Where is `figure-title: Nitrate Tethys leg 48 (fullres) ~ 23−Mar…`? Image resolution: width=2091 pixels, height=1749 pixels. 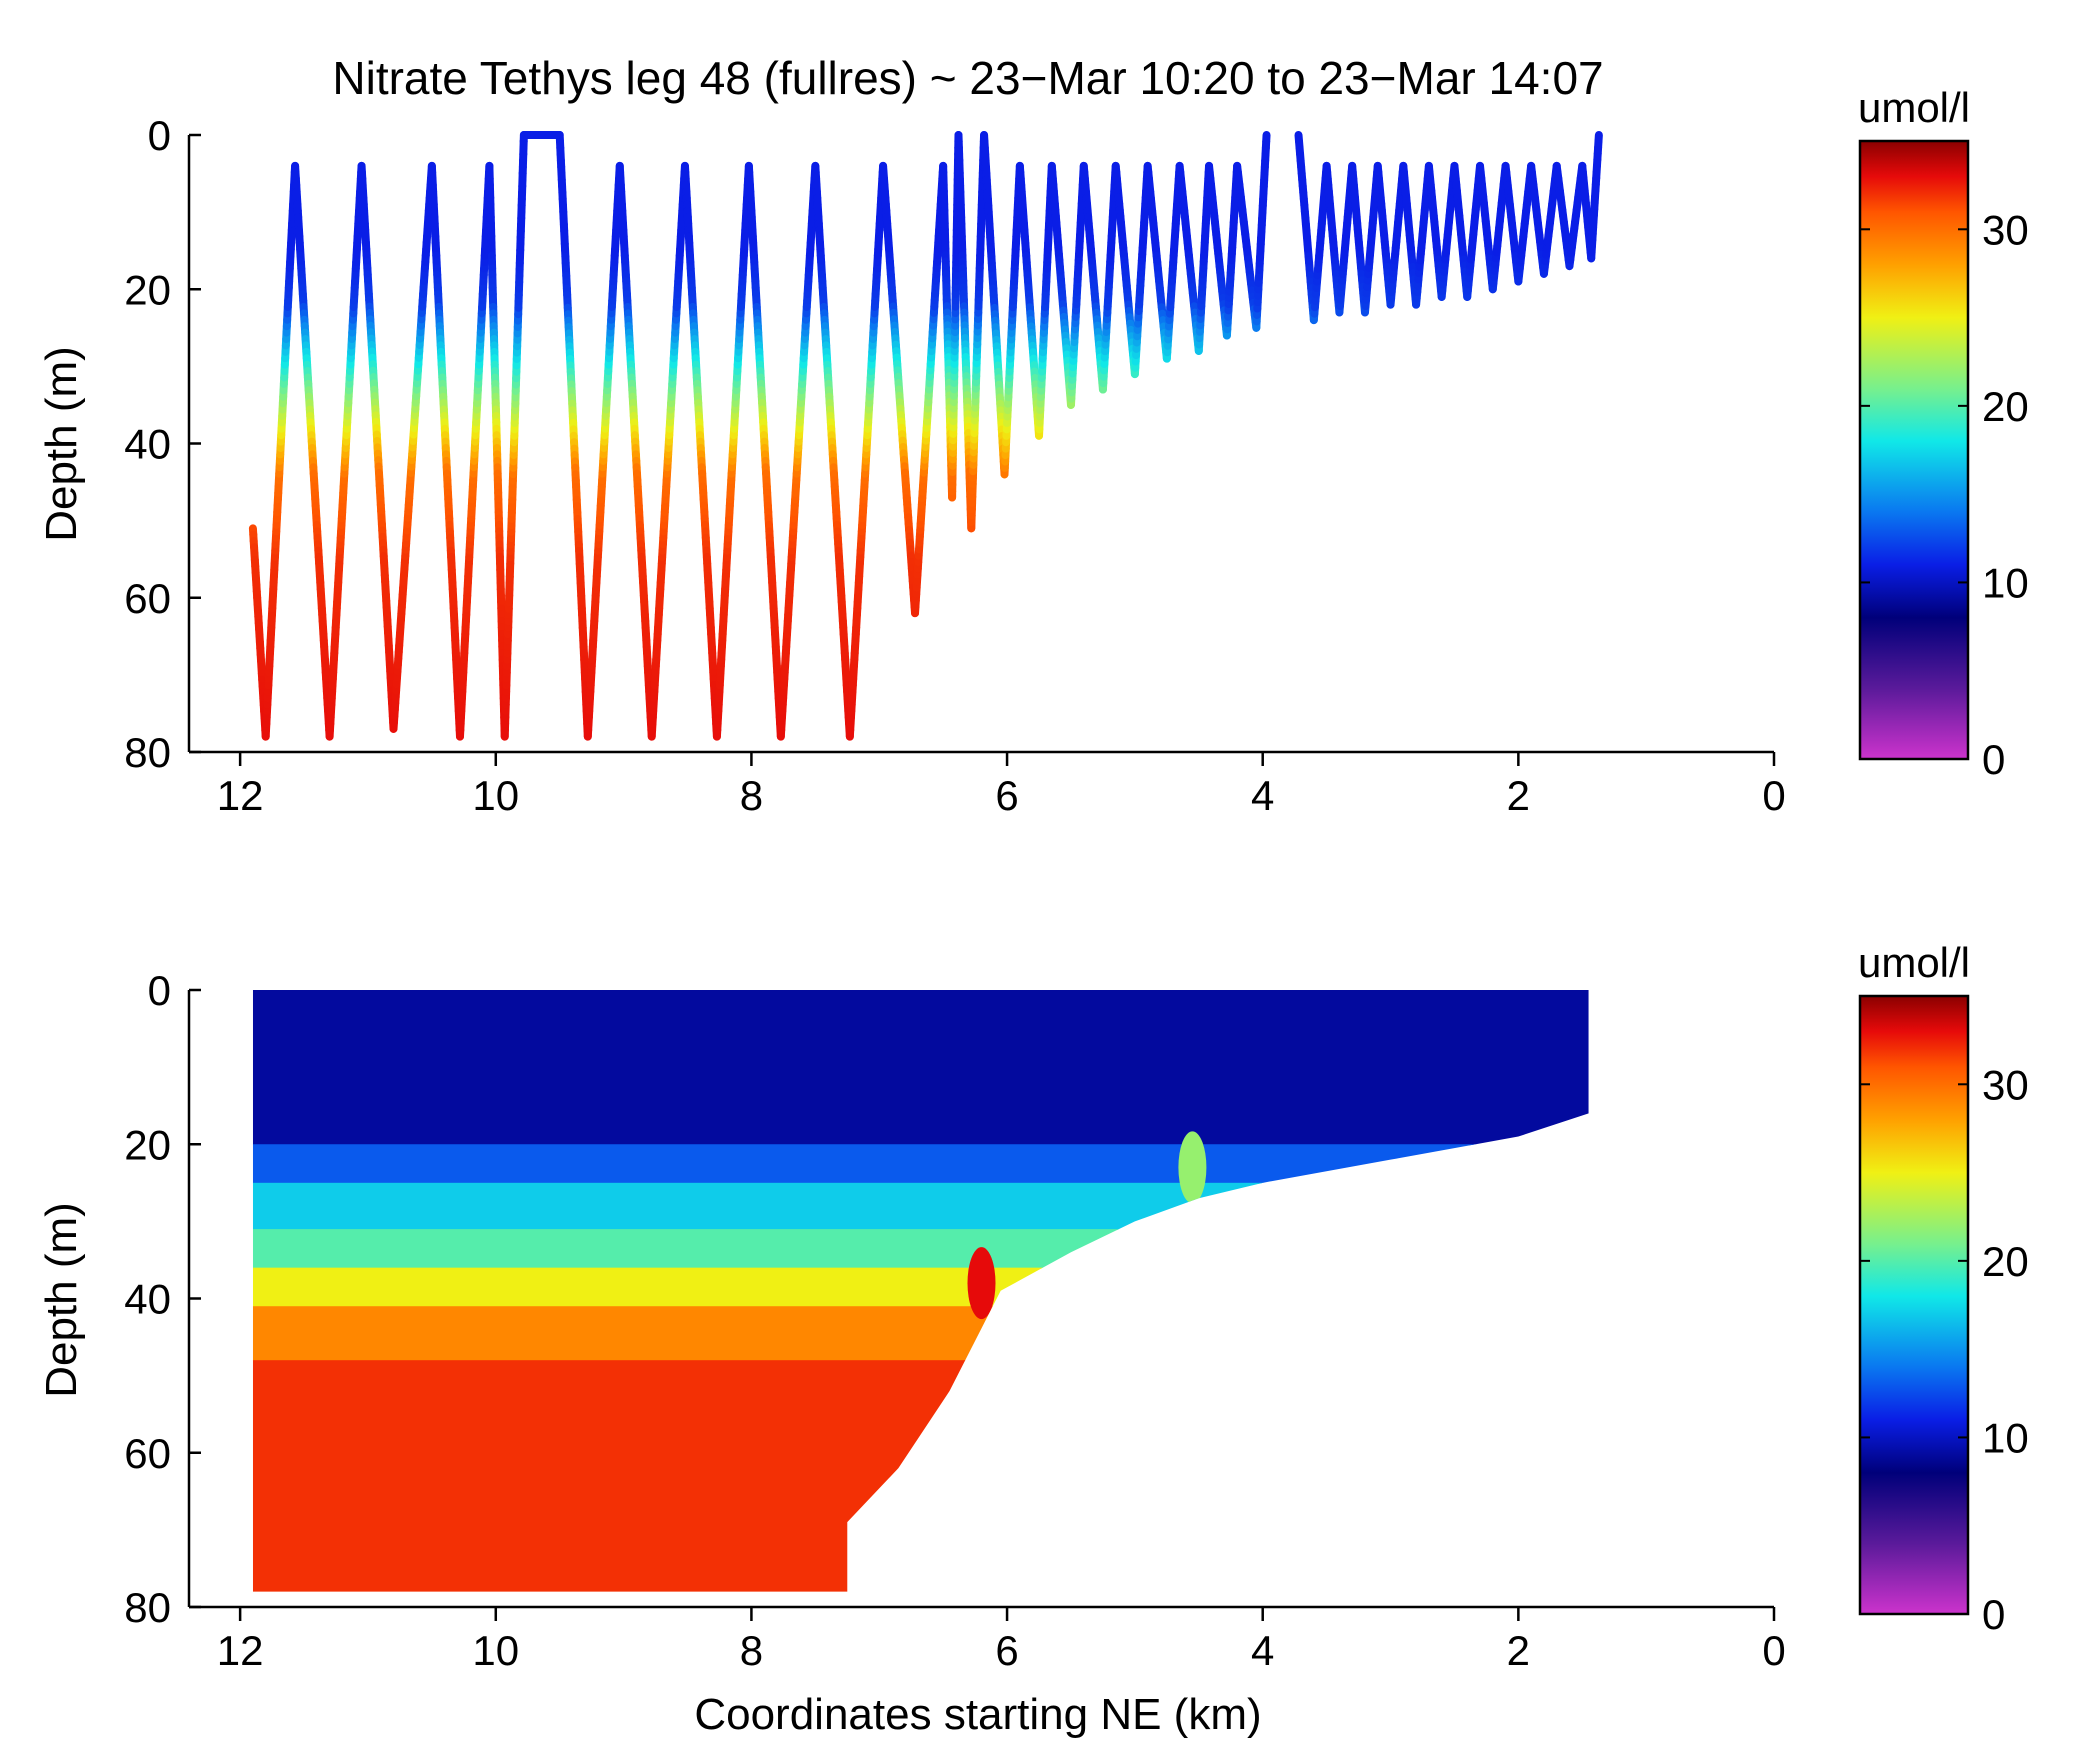
figure-title: Nitrate Tethys leg 48 (fullres) ~ 23−Mar… is located at coordinates (967, 78).